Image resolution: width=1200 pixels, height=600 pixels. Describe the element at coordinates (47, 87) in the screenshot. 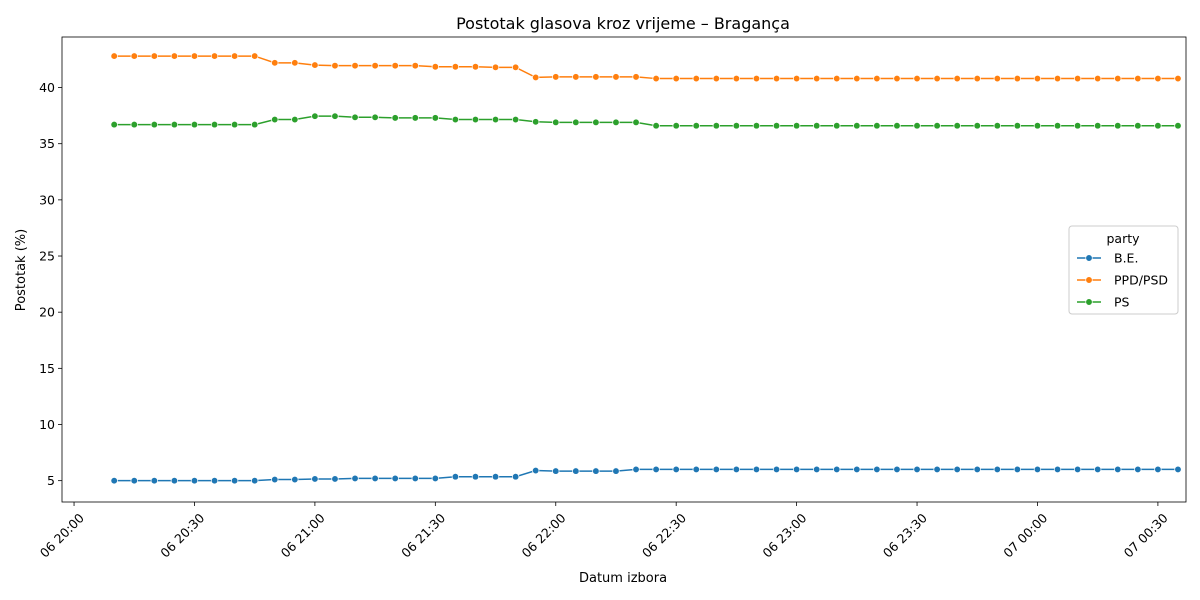

I see `y-tick-label: 40` at that location.